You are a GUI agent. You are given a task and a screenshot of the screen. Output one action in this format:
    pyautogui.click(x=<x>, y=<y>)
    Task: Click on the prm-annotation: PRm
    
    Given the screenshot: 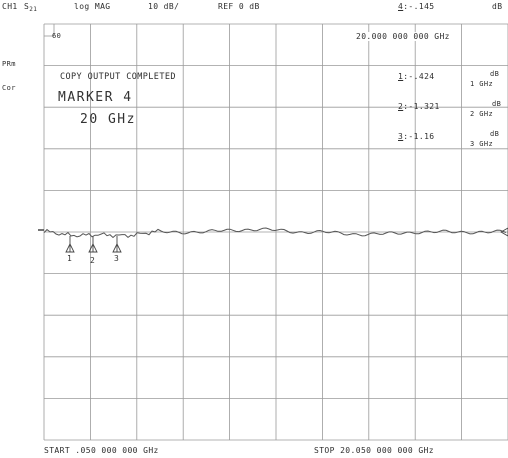 What is the action you would take?
    pyautogui.click(x=9, y=64)
    